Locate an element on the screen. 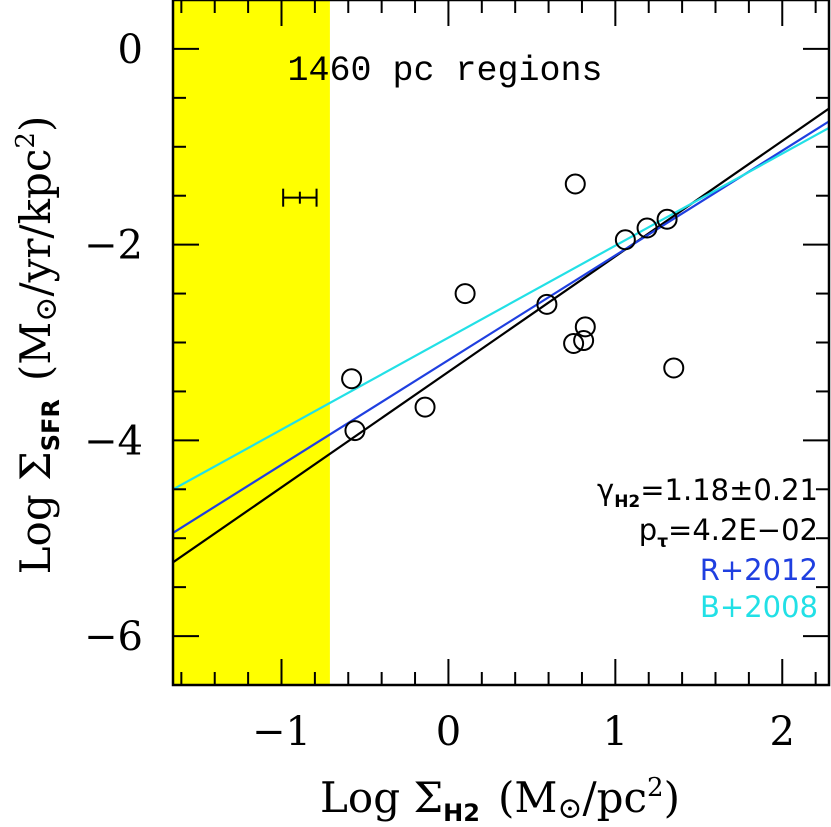  y-tick-label: 0 is located at coordinates (130, 50).